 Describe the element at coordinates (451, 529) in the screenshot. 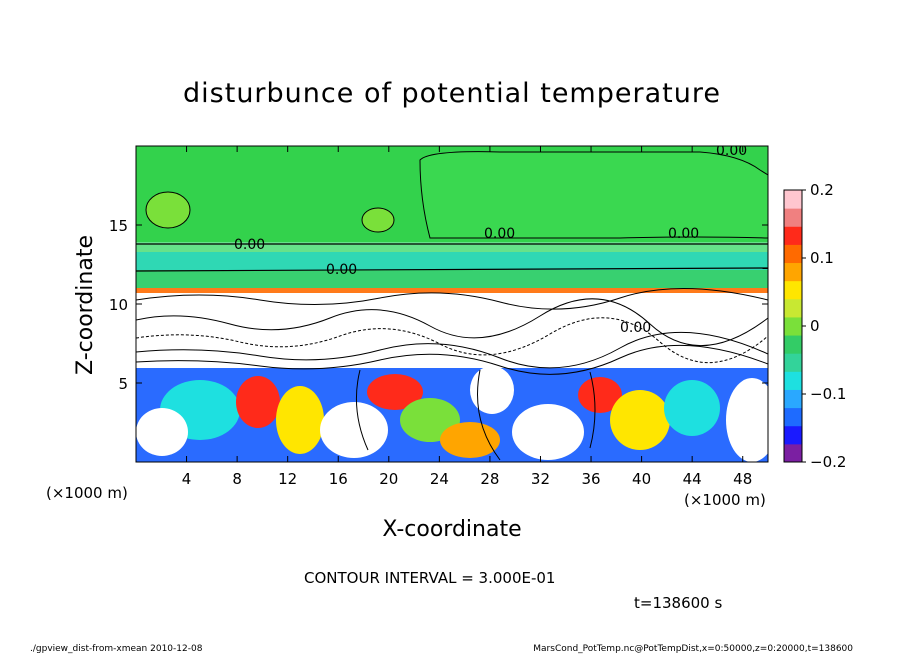

I see `x-axis-title: X-coordinate` at that location.